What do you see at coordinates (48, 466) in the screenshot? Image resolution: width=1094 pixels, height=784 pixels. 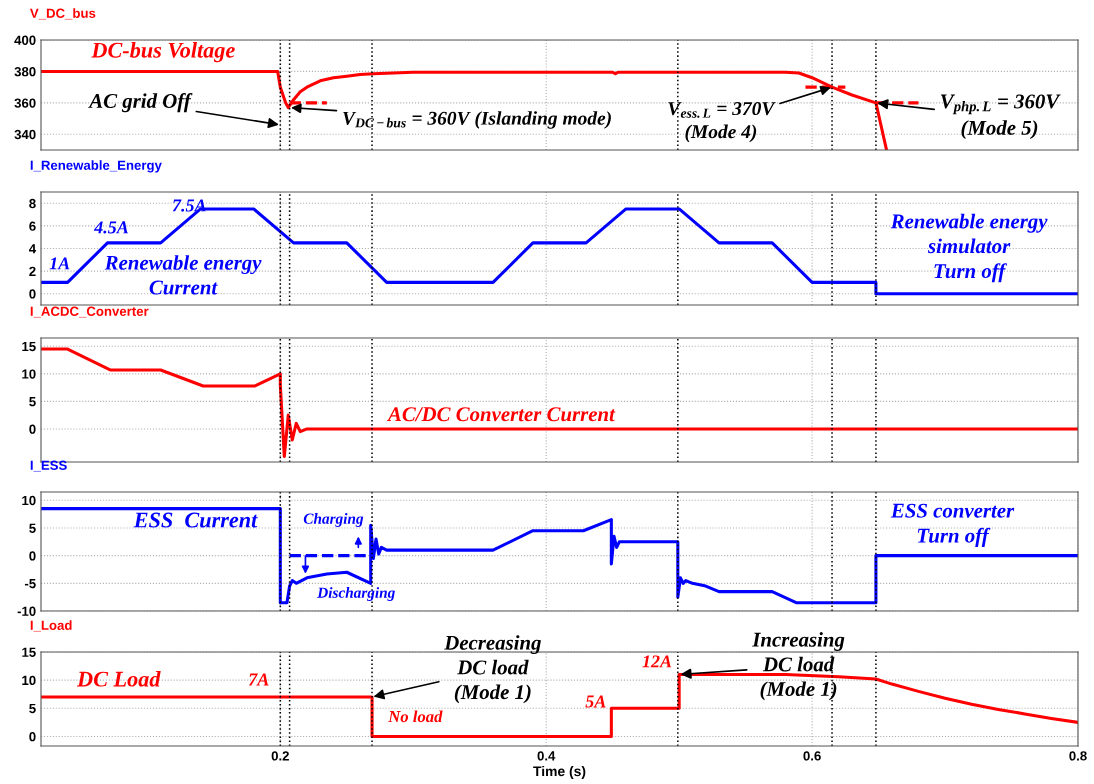 I see `chart-title: I_ESS` at bounding box center [48, 466].